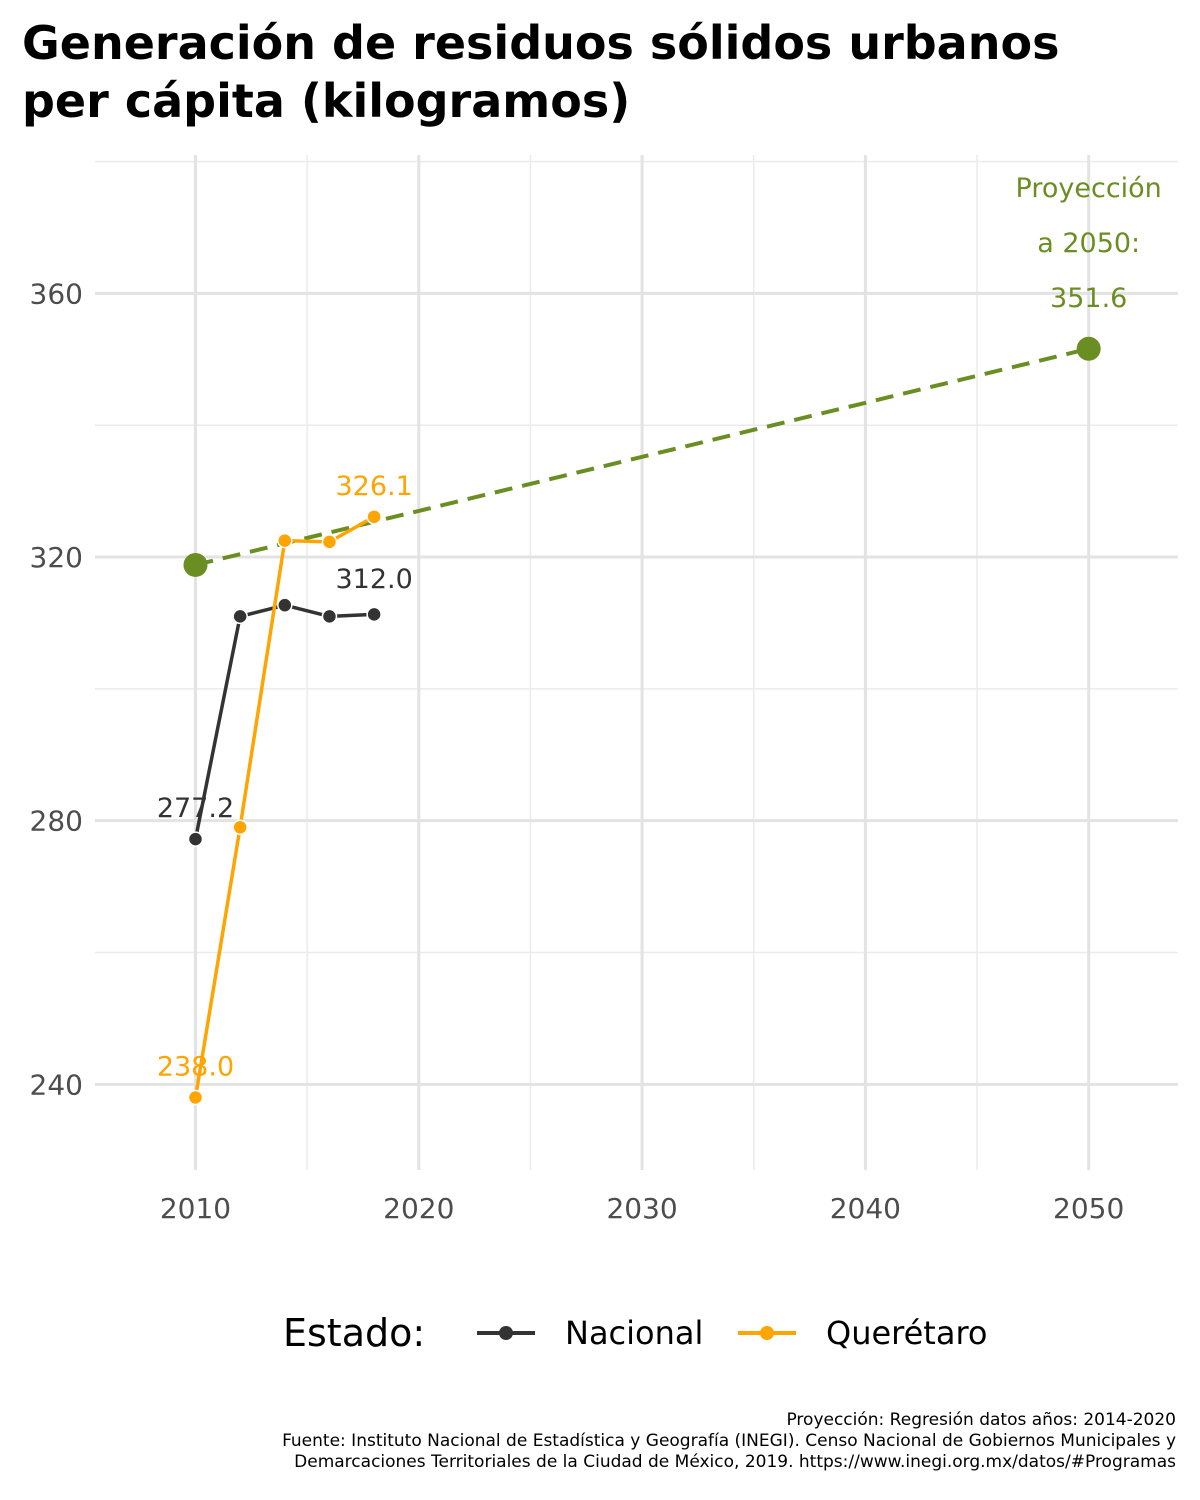 This screenshot has width=1200, height=1500. What do you see at coordinates (865, 1208) in the screenshot?
I see `x-tick-label: 2040` at bounding box center [865, 1208].